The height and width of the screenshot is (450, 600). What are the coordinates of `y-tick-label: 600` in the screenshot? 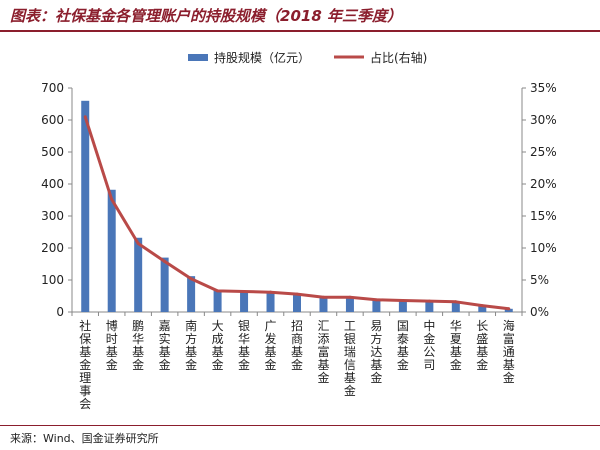 It's located at (52, 120).